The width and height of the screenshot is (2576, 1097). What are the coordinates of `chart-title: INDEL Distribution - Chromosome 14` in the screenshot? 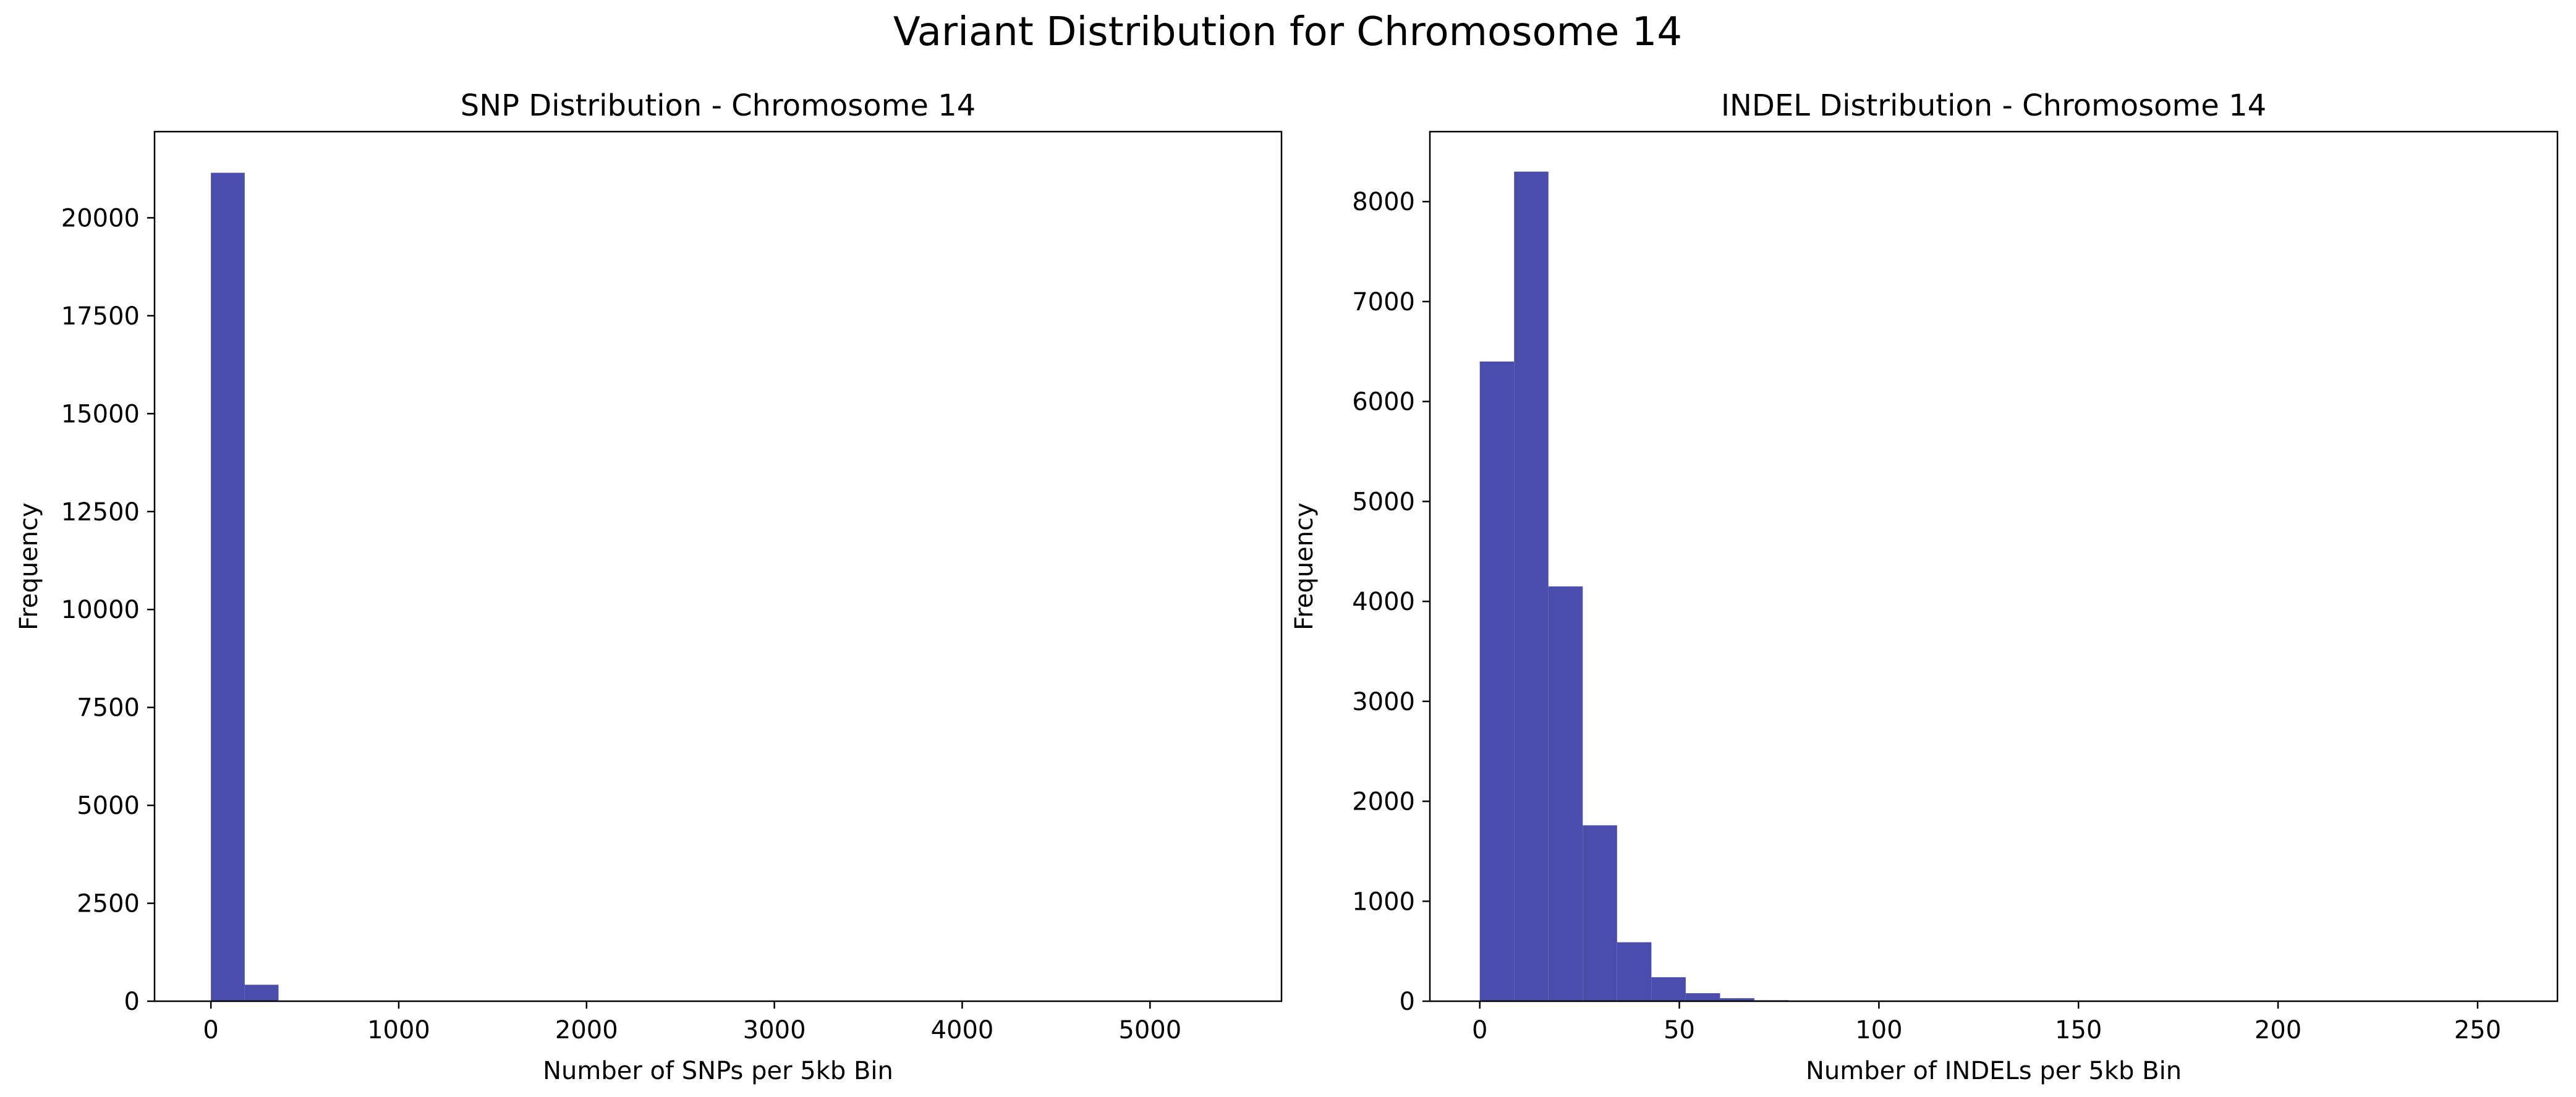 It's located at (1993, 105).